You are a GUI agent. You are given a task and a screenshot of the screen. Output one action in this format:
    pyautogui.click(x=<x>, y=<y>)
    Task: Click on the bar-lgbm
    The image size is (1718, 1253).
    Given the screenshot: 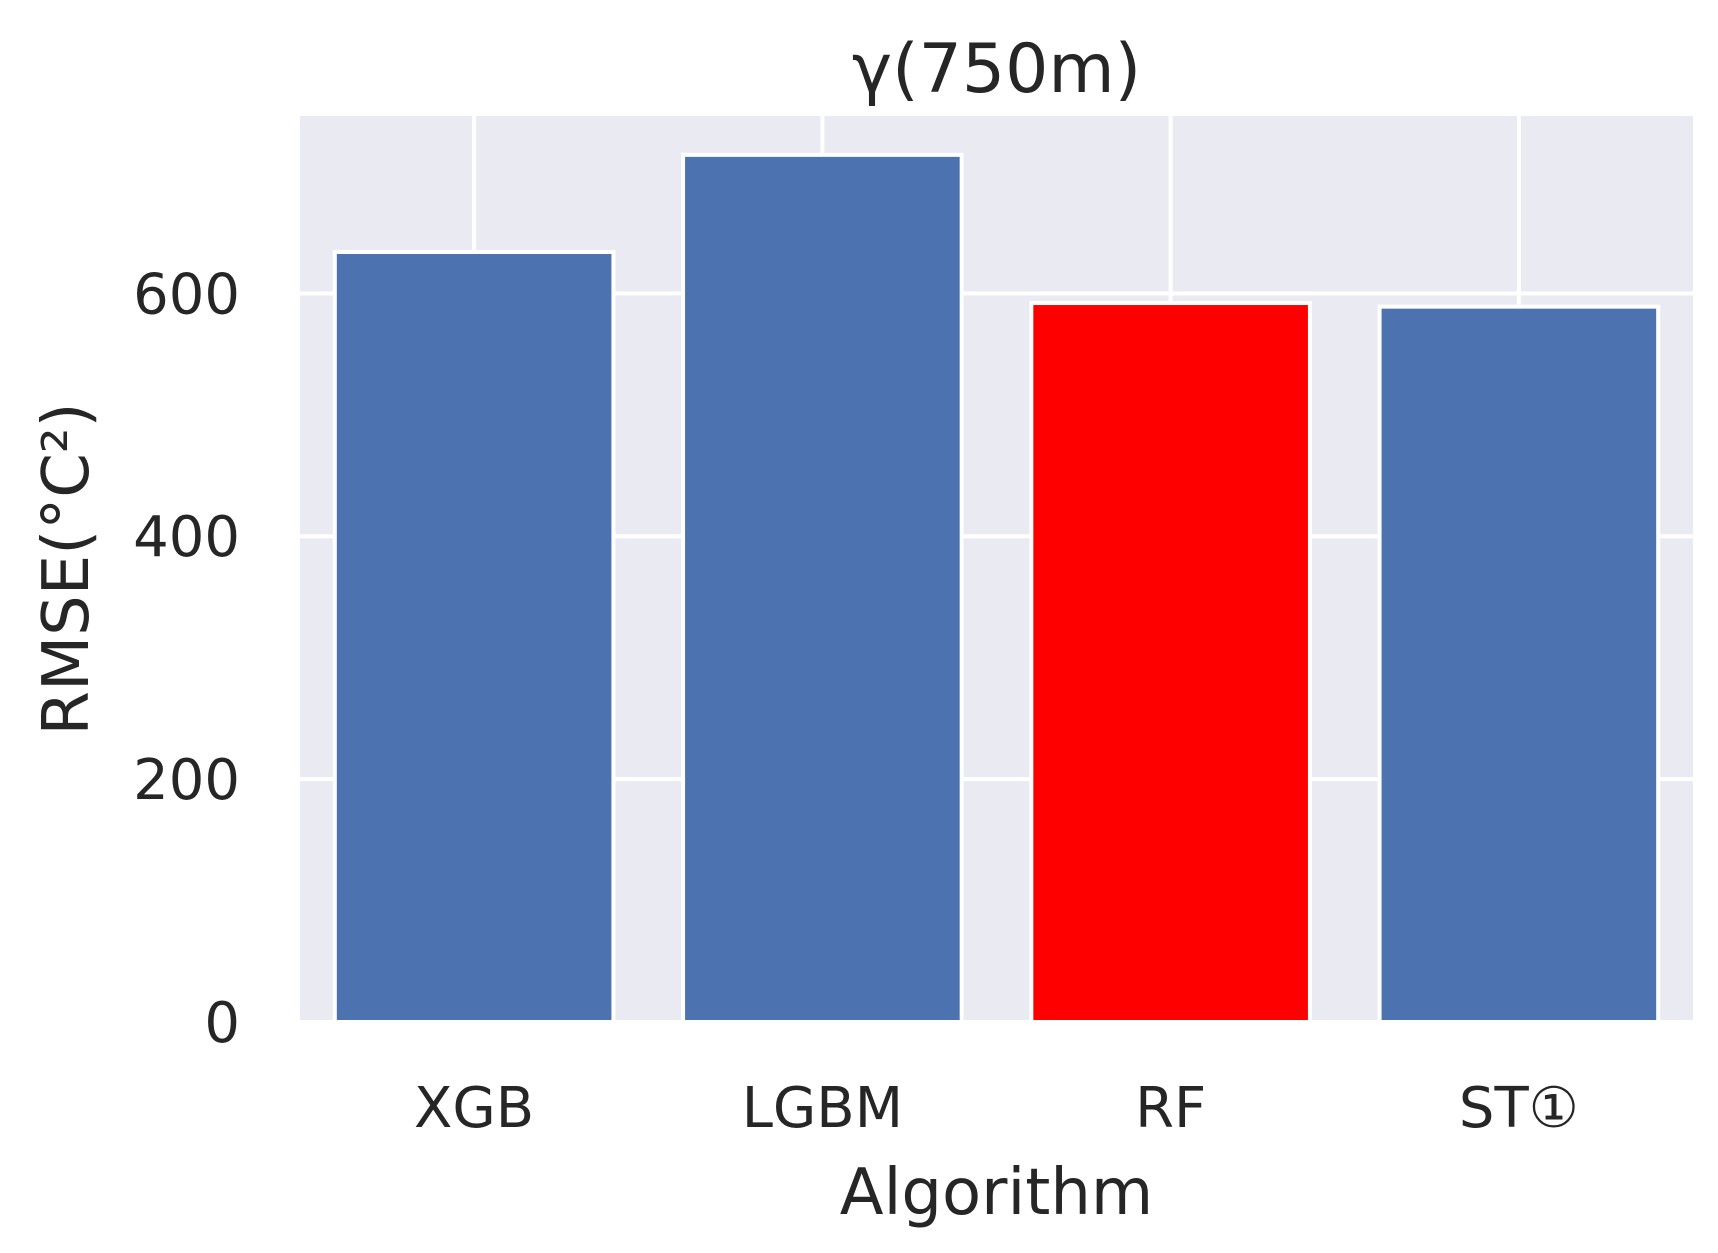 What is the action you would take?
    pyautogui.click(x=822, y=588)
    